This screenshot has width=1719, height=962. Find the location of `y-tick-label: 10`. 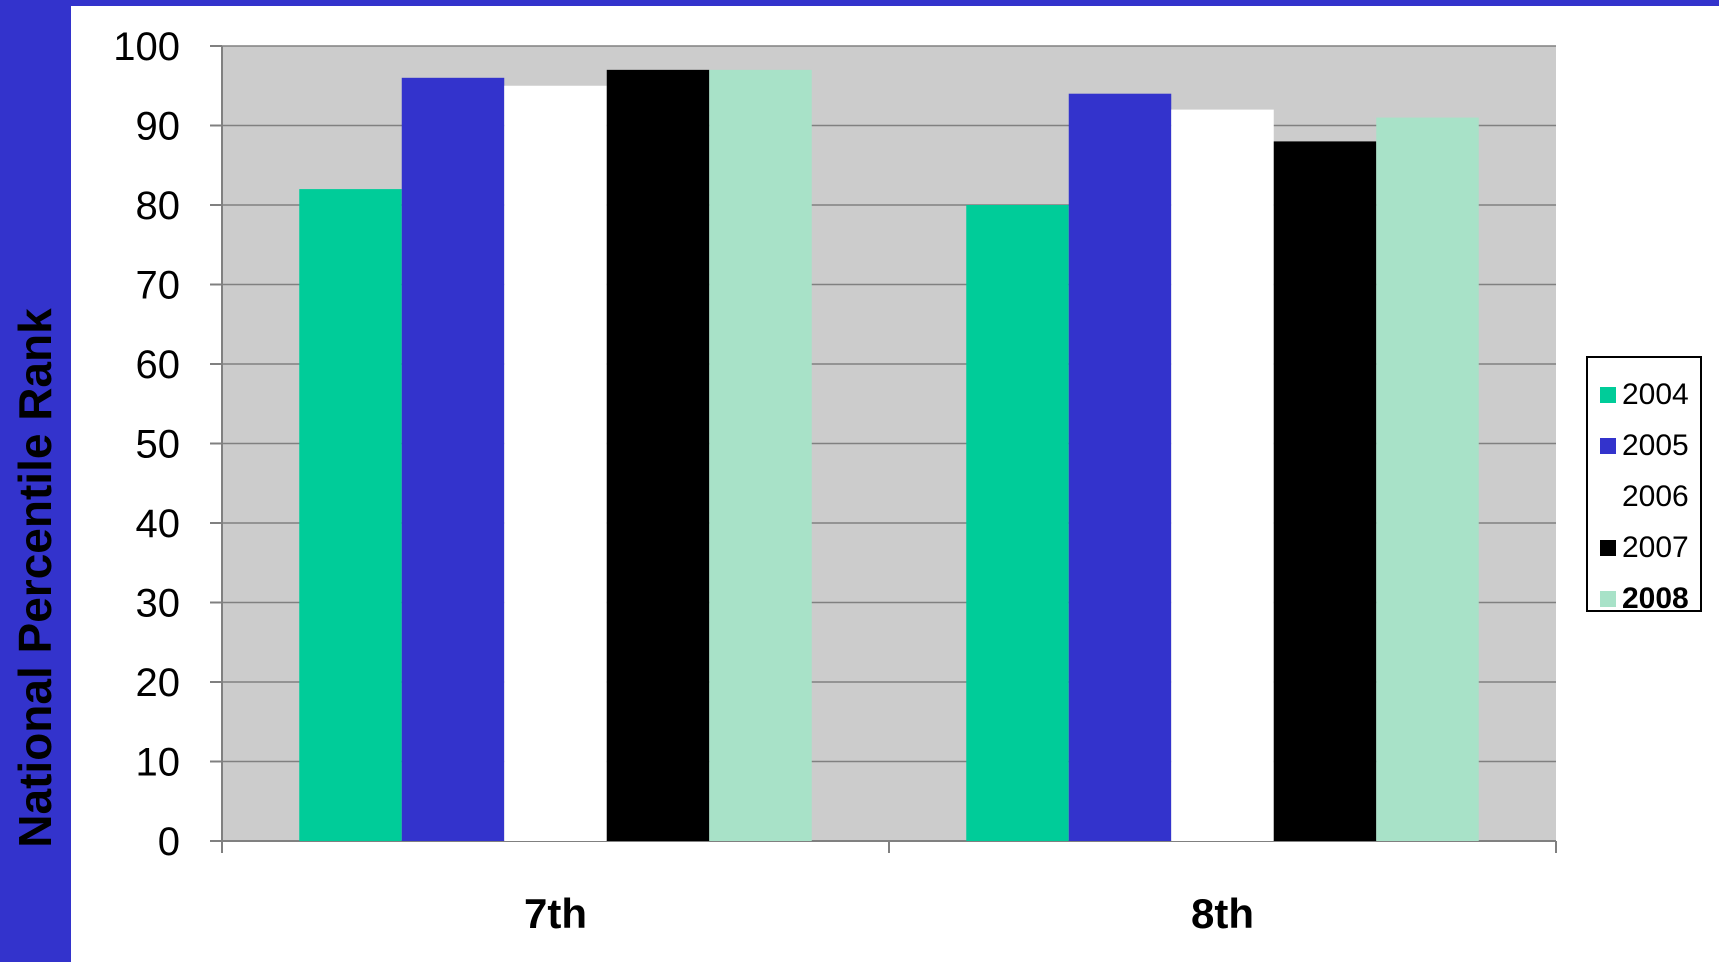

y-tick-label: 10 is located at coordinates (158, 763).